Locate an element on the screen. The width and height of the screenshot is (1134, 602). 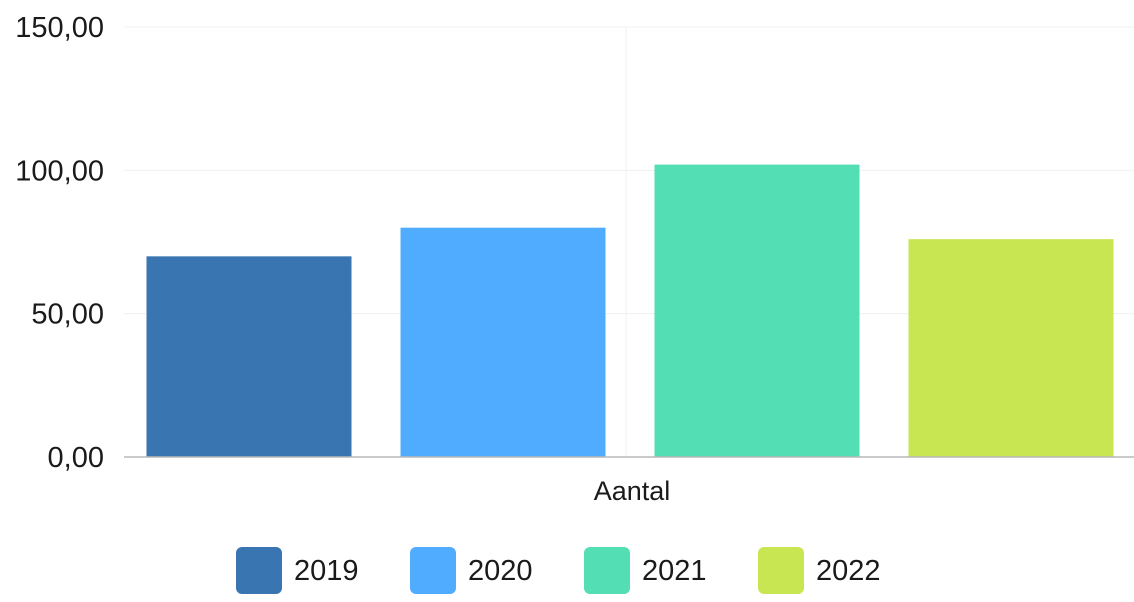
y-tick-label: 50,00 is located at coordinates (67, 315).